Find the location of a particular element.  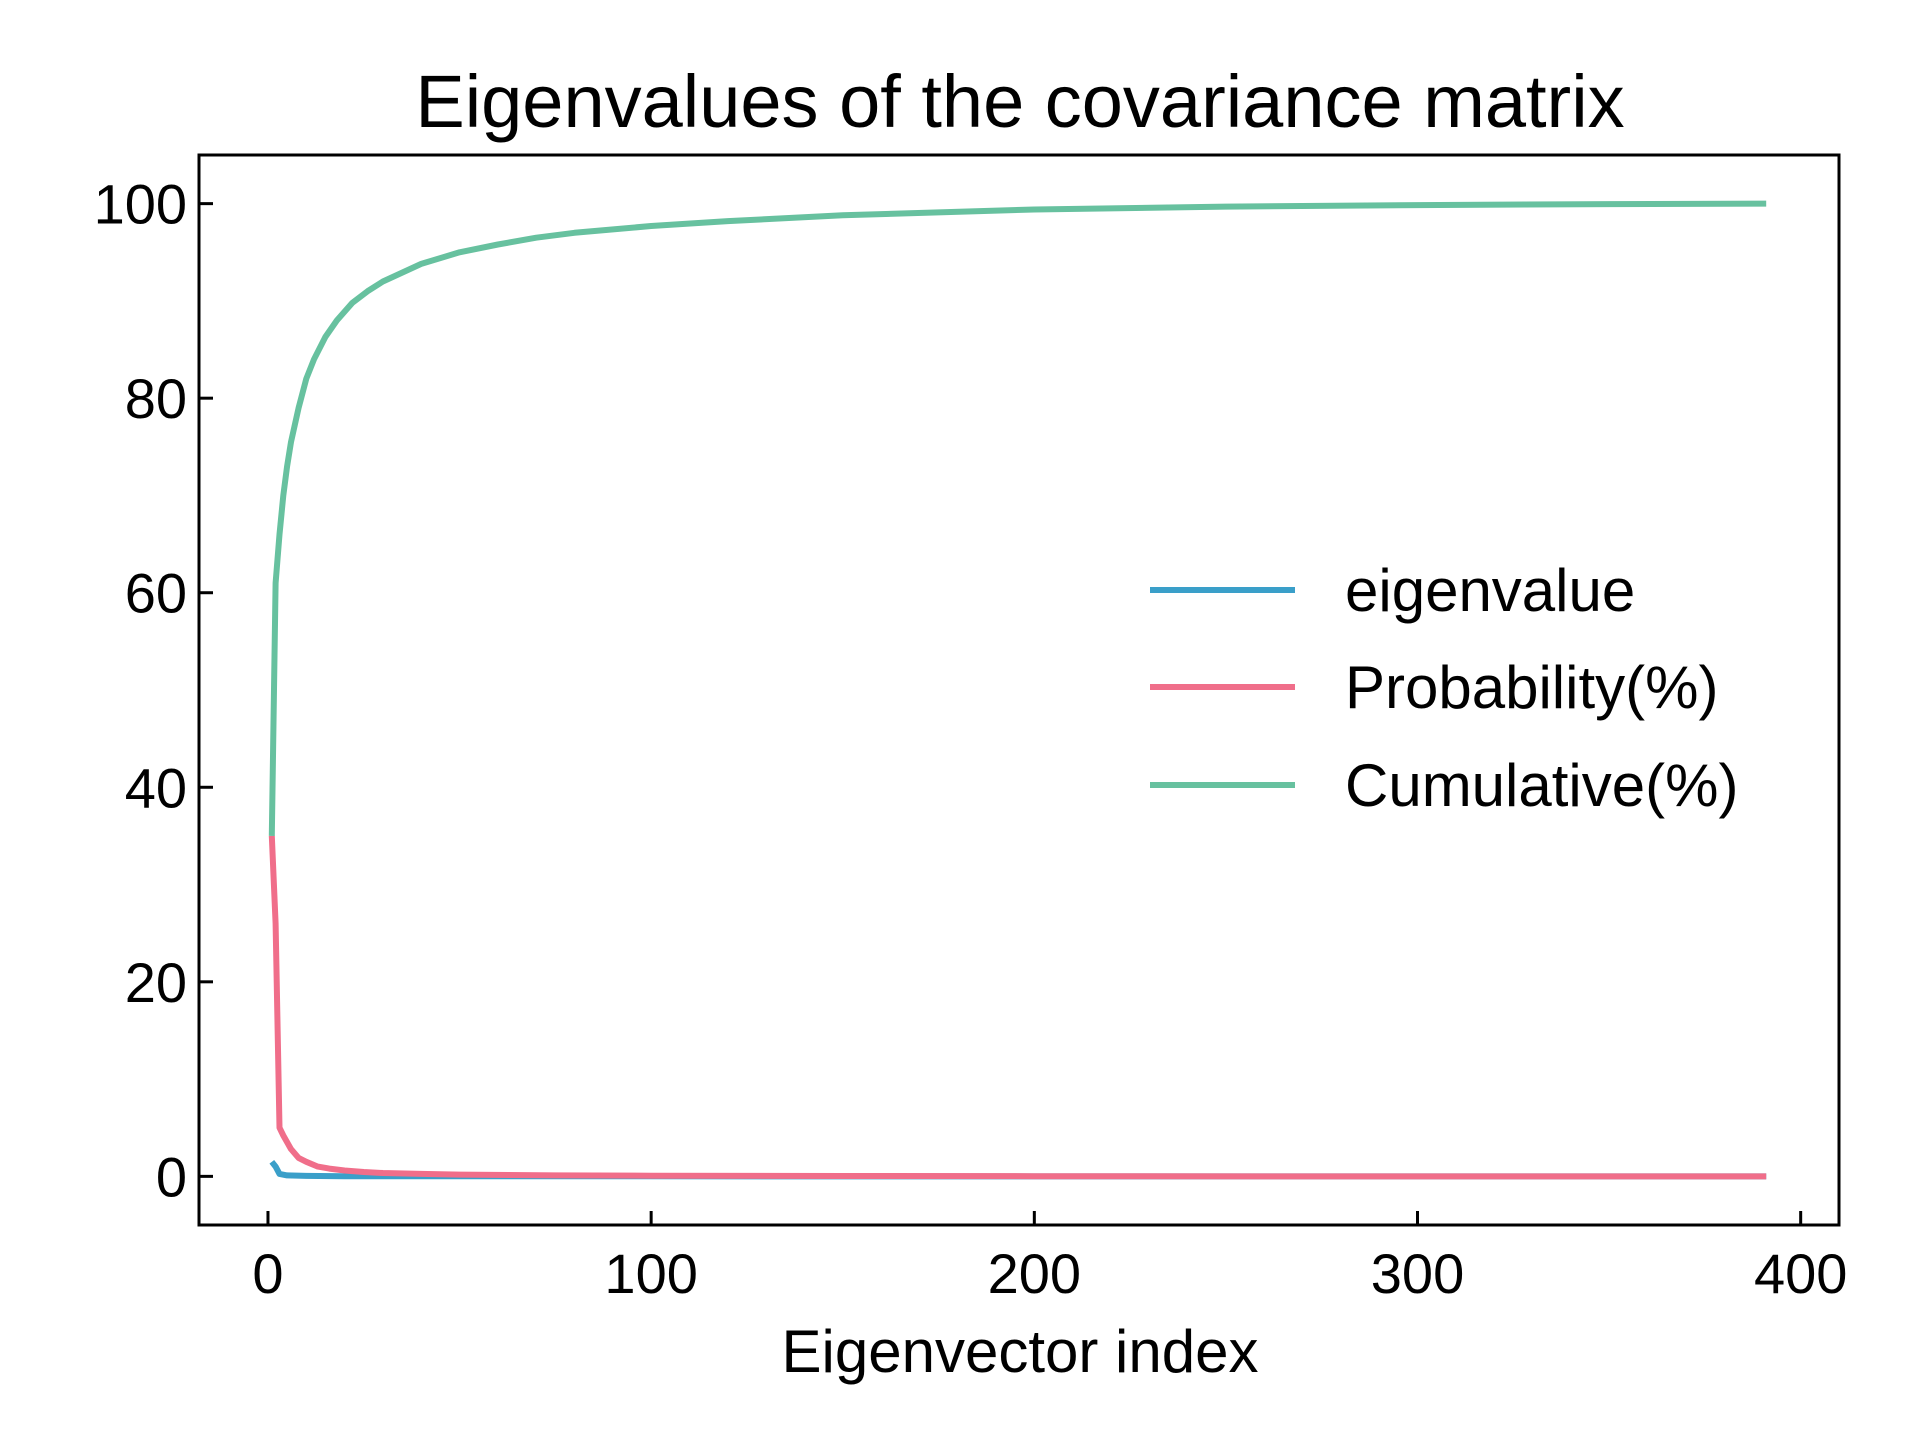

y-tick-label: 80 is located at coordinates (156, 398).